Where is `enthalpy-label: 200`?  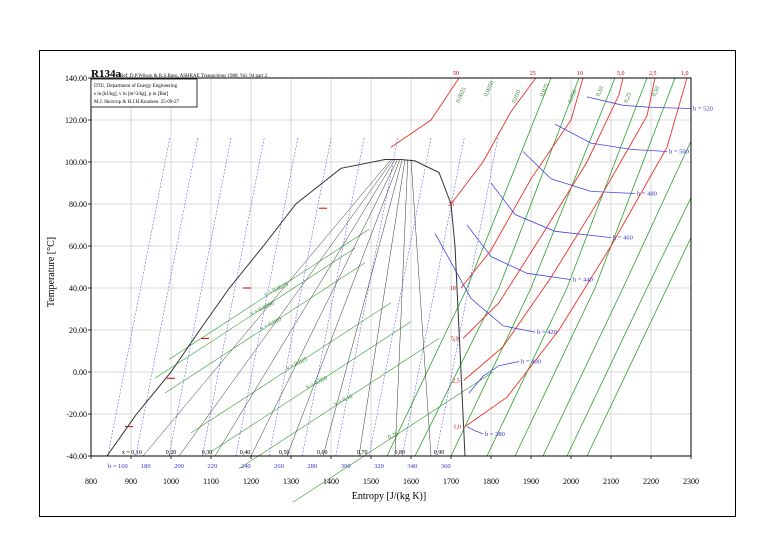 enthalpy-label: 200 is located at coordinates (179, 466).